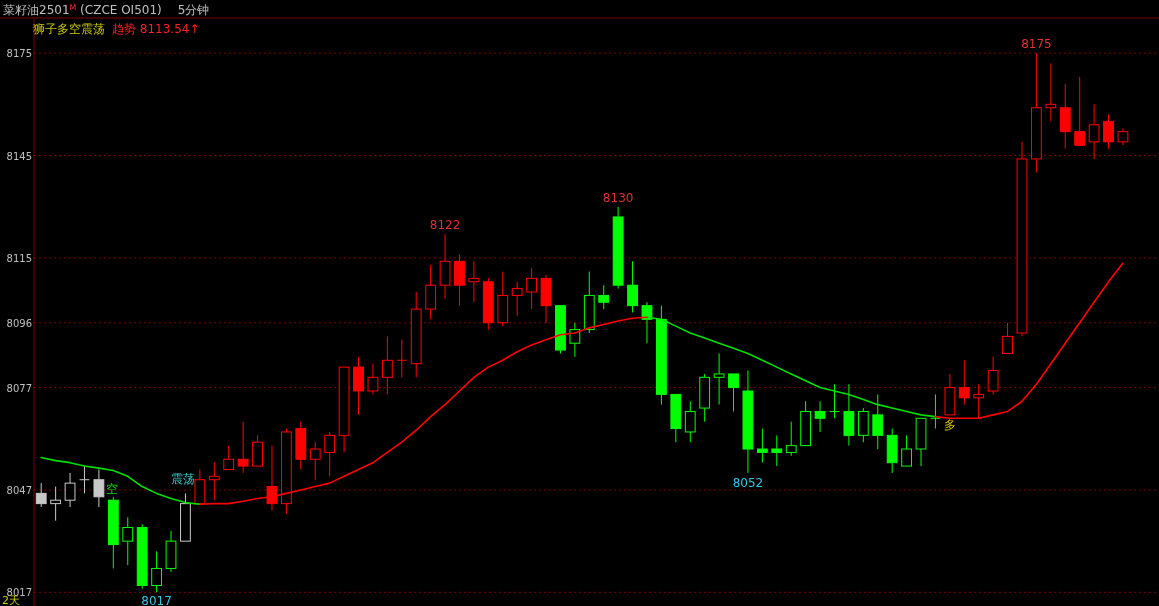  What do you see at coordinates (82, 9) in the screenshot?
I see `title: 菜籽油2501$^{M}$ (CZCE OI501)` at bounding box center [82, 9].